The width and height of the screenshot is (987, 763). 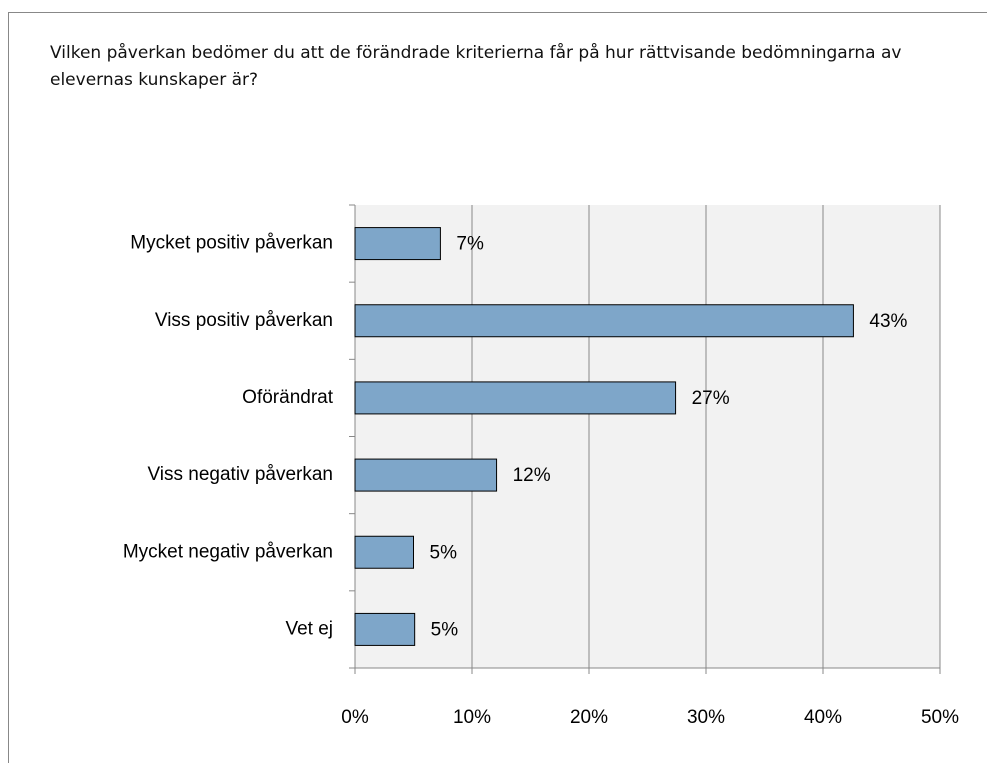 What do you see at coordinates (532, 475) in the screenshot?
I see `data-label: 12%` at bounding box center [532, 475].